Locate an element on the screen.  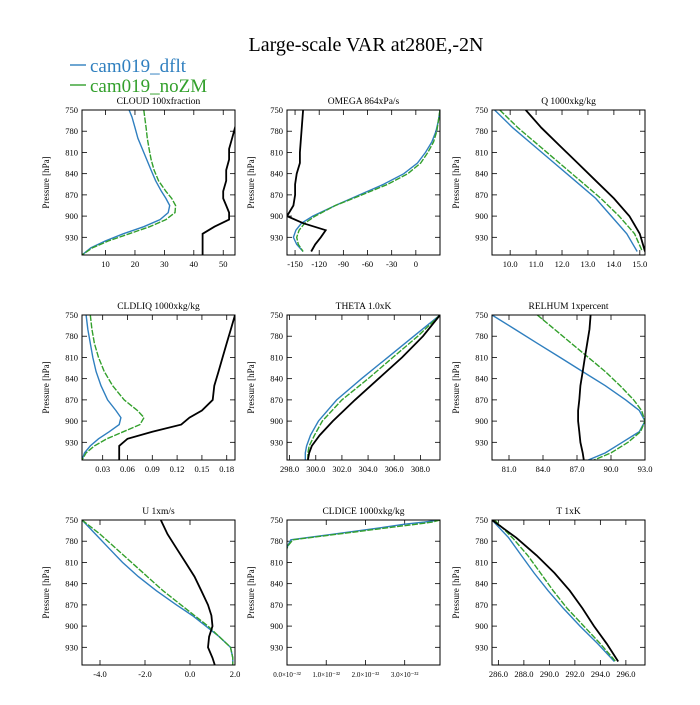
x-tick-label: -4.0 is located at coordinates (99, 674).